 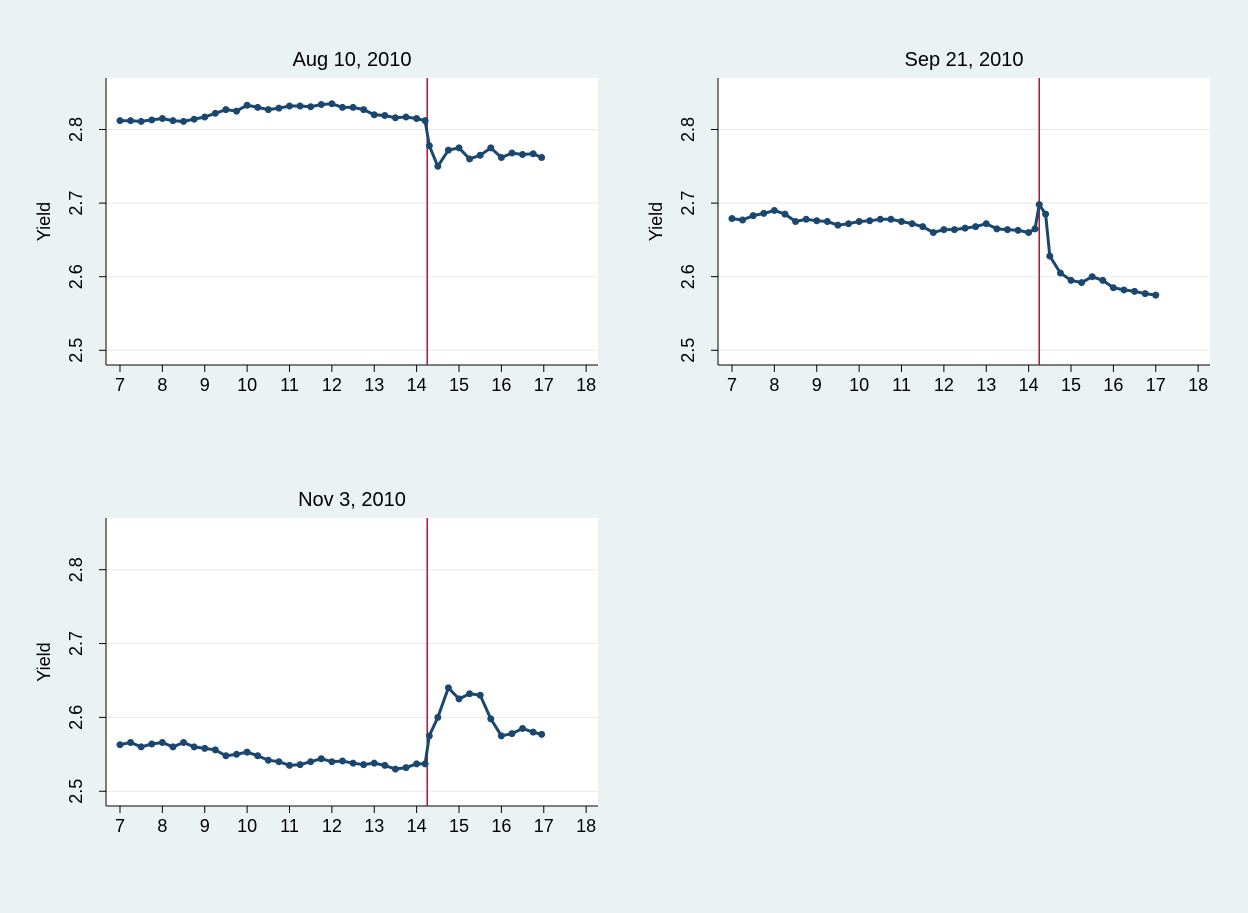 I want to click on x-tick-label: 17, so click(x=544, y=826).